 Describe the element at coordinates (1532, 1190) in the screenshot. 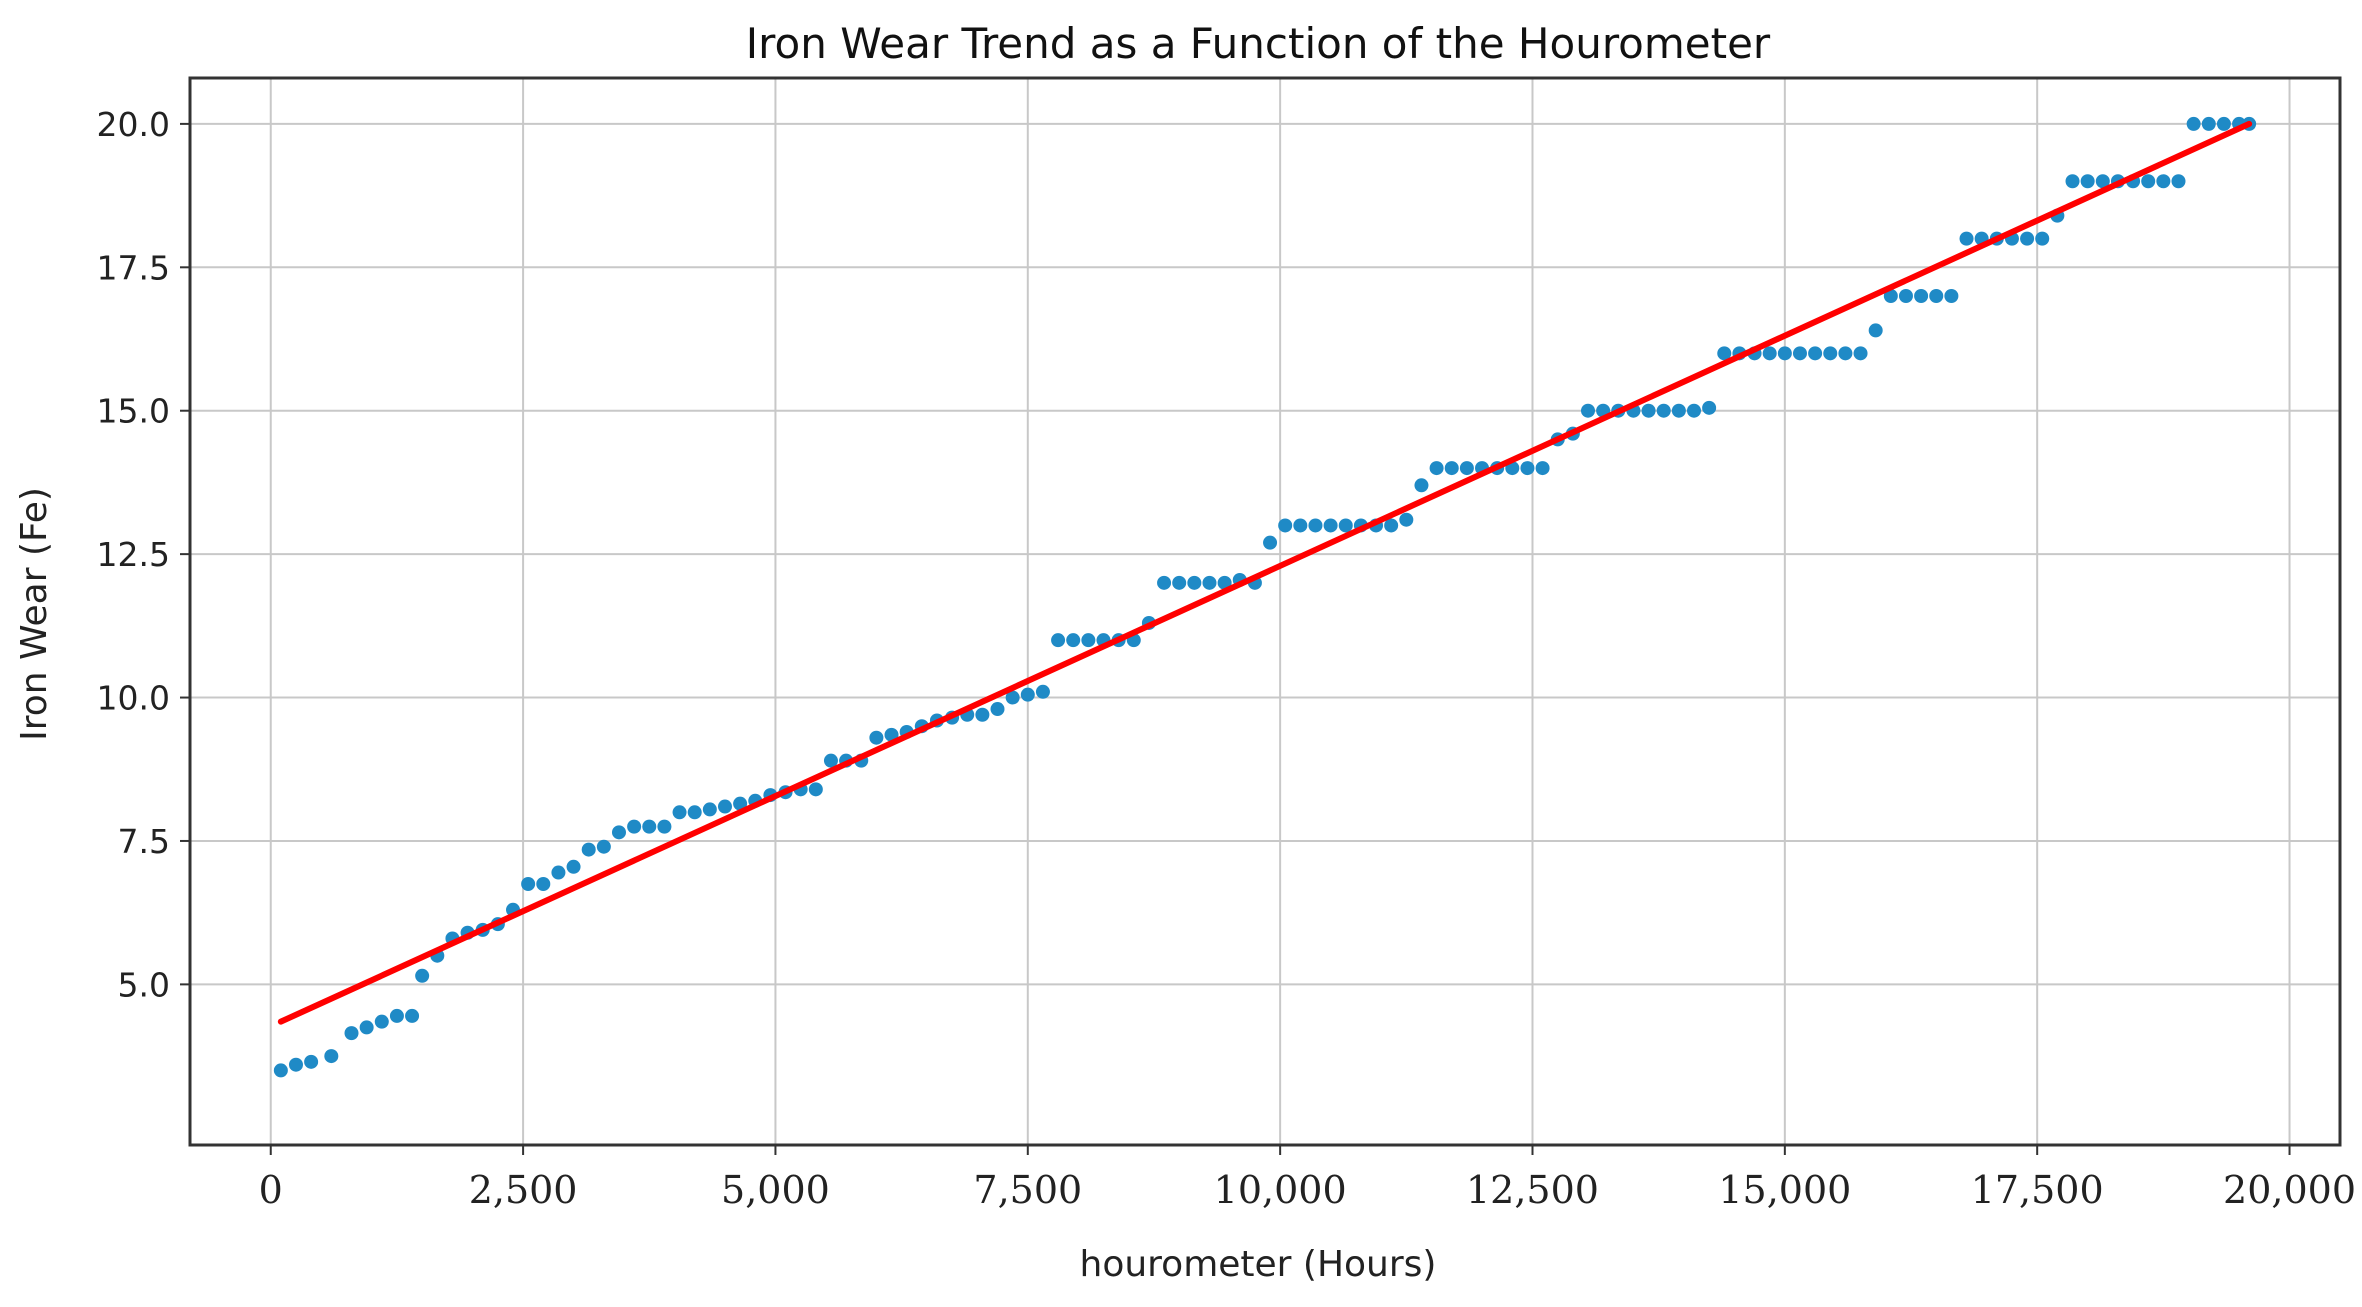

I see `x-tick-label: 12,500` at that location.